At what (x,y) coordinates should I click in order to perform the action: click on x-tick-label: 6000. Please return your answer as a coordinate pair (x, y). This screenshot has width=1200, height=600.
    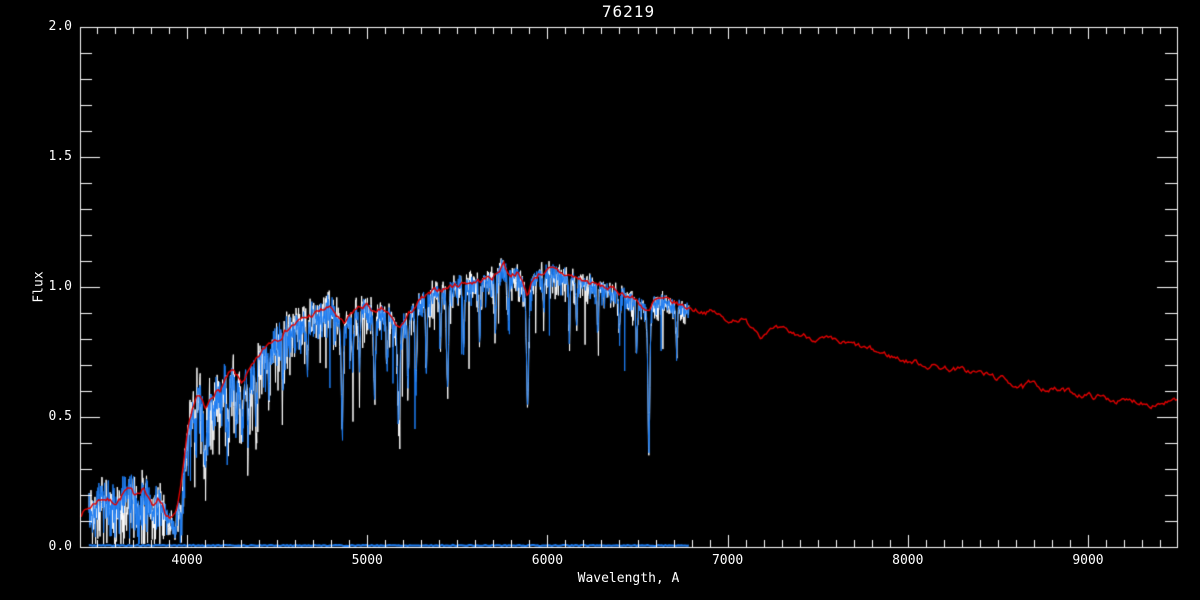
    Looking at the image, I should click on (547, 560).